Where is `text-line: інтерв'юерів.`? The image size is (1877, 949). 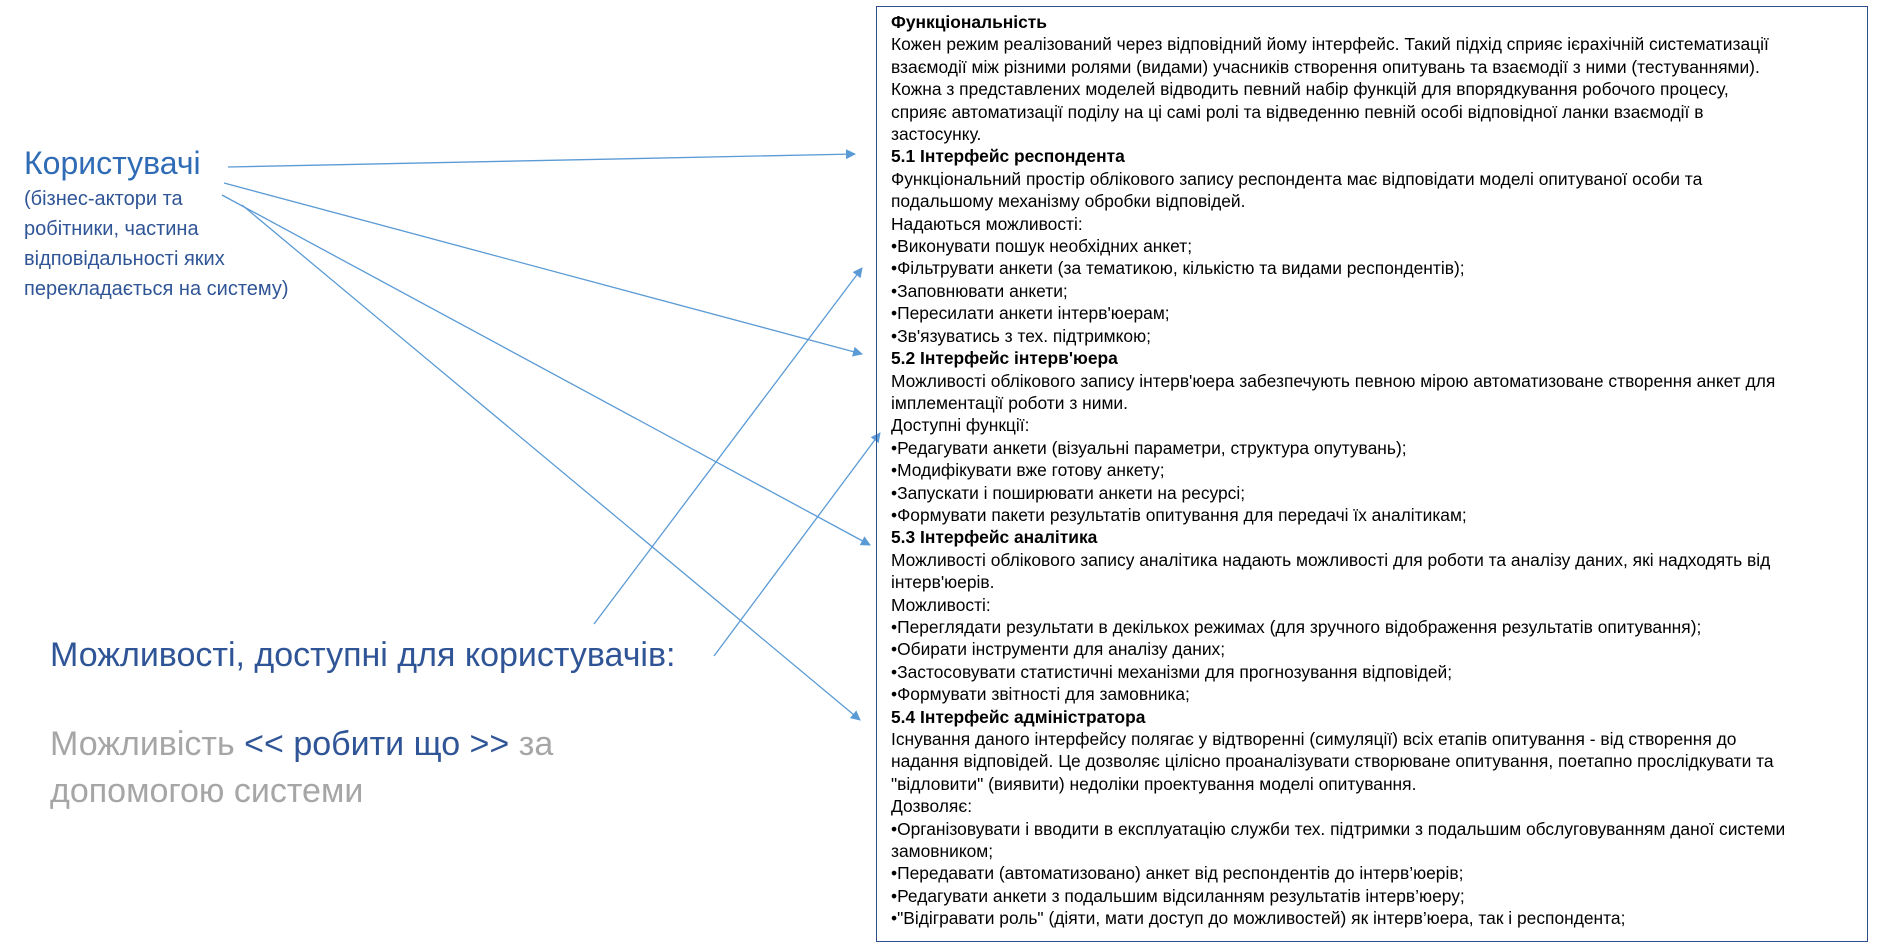
text-line: інтерв'юерів. is located at coordinates (943, 582).